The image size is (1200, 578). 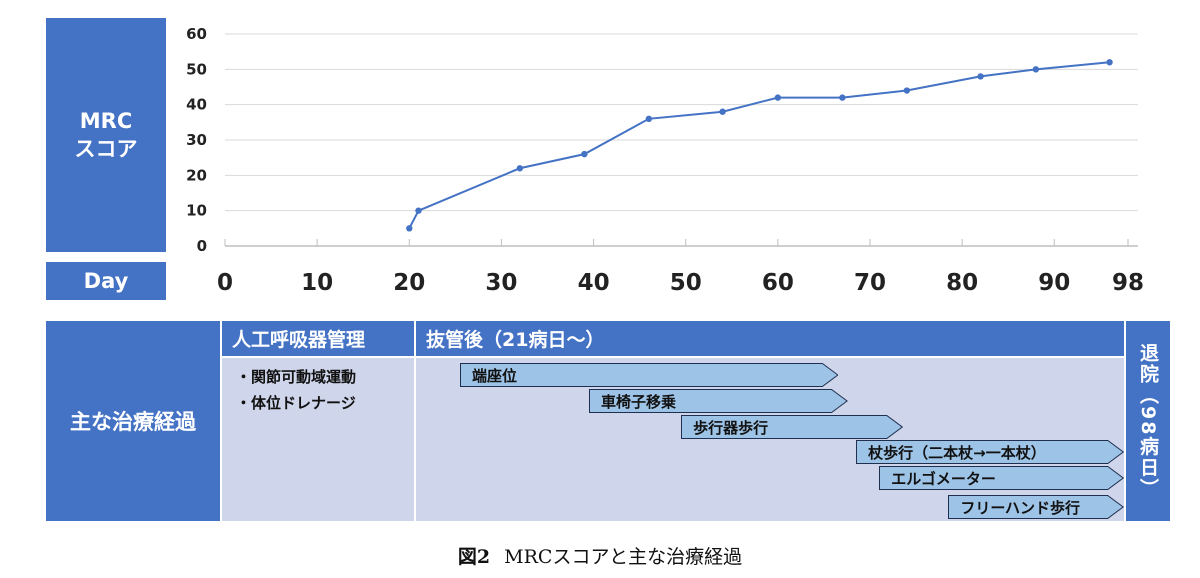 What do you see at coordinates (196, 69) in the screenshot?
I see `y-tick-label: 50` at bounding box center [196, 69].